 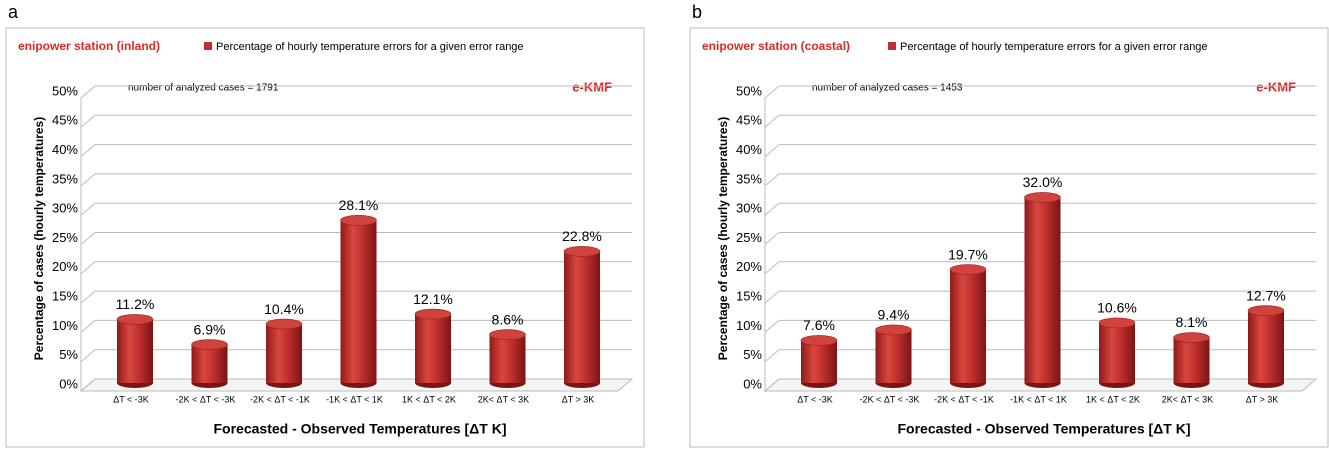 What do you see at coordinates (89, 46) in the screenshot?
I see `chart-title: enipower station (inland)` at bounding box center [89, 46].